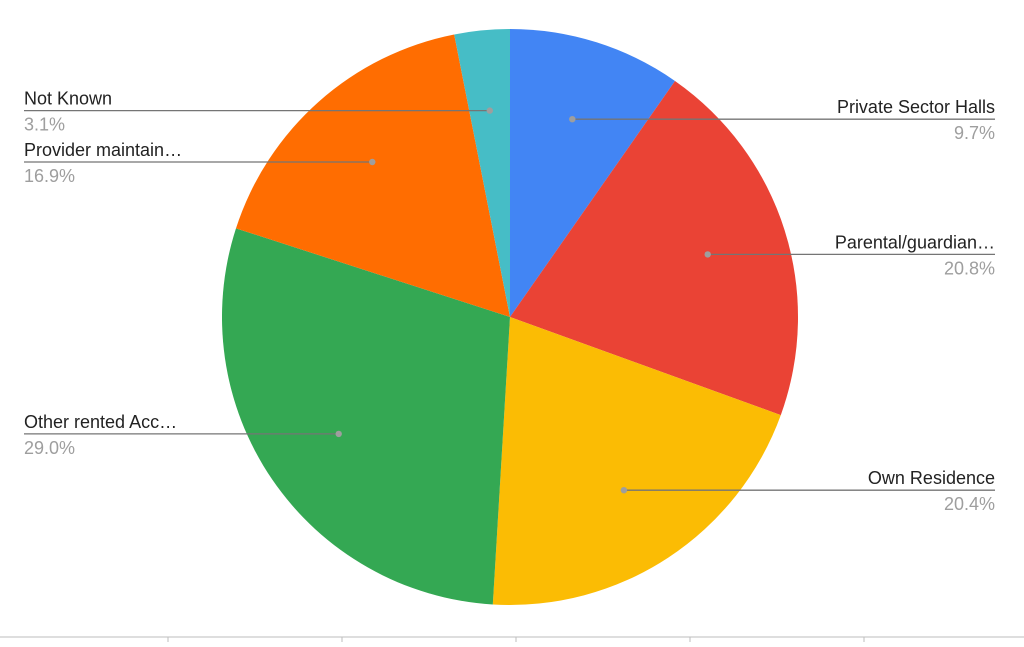  Describe the element at coordinates (916, 107) in the screenshot. I see `slice-label-private-sector-halls: Private Sector Halls` at that location.